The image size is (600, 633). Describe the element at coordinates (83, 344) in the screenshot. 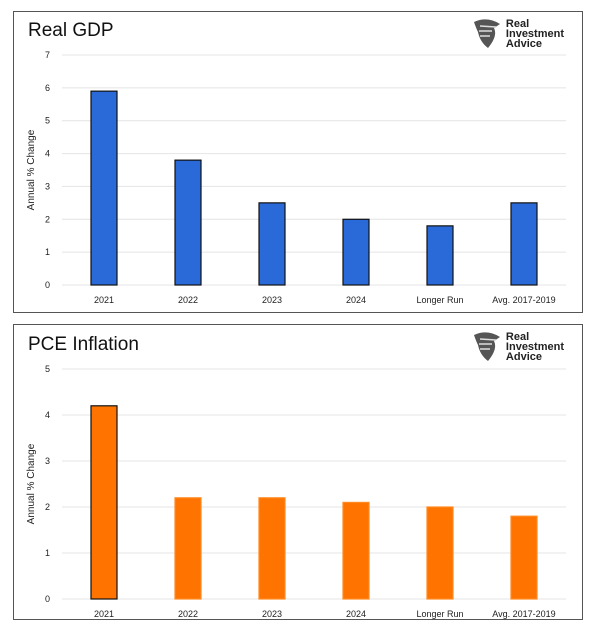

I see `chart-title: PCE Inflation` at that location.